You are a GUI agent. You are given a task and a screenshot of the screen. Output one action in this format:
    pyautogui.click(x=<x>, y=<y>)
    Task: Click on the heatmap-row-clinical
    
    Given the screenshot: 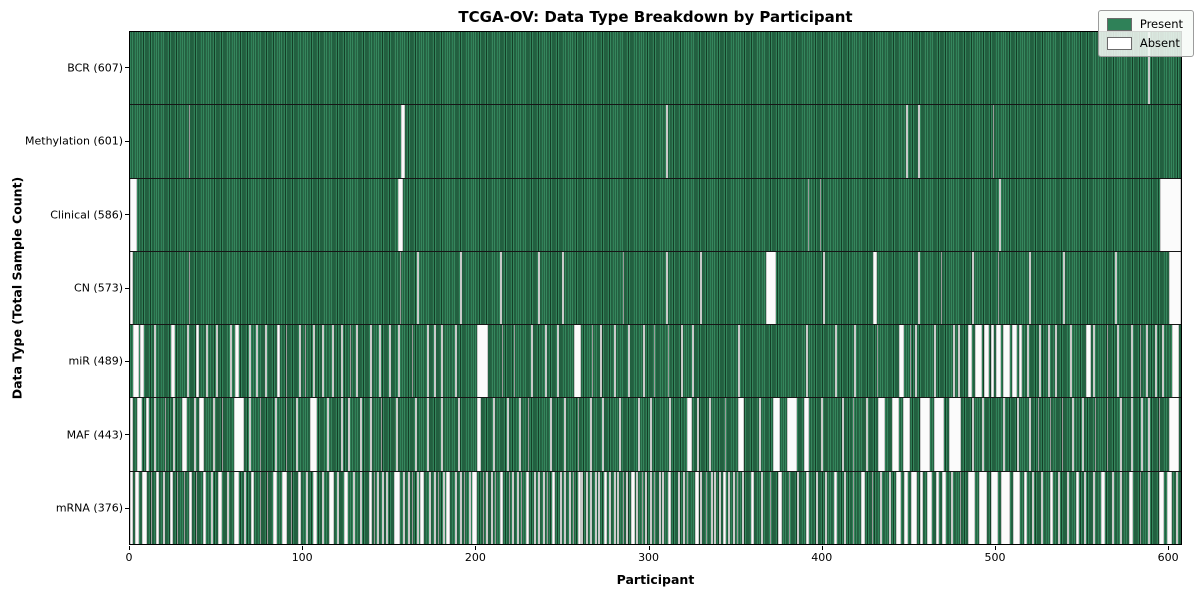 What is the action you would take?
    pyautogui.click(x=655, y=214)
    